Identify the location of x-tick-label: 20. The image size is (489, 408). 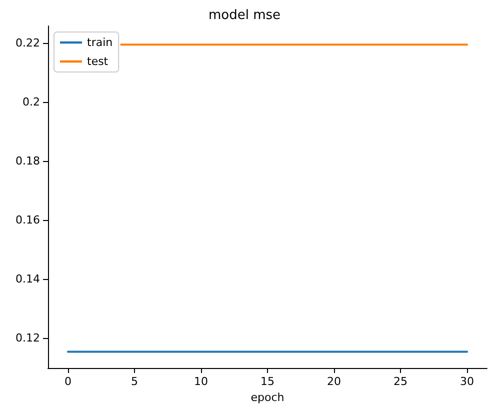
(334, 381).